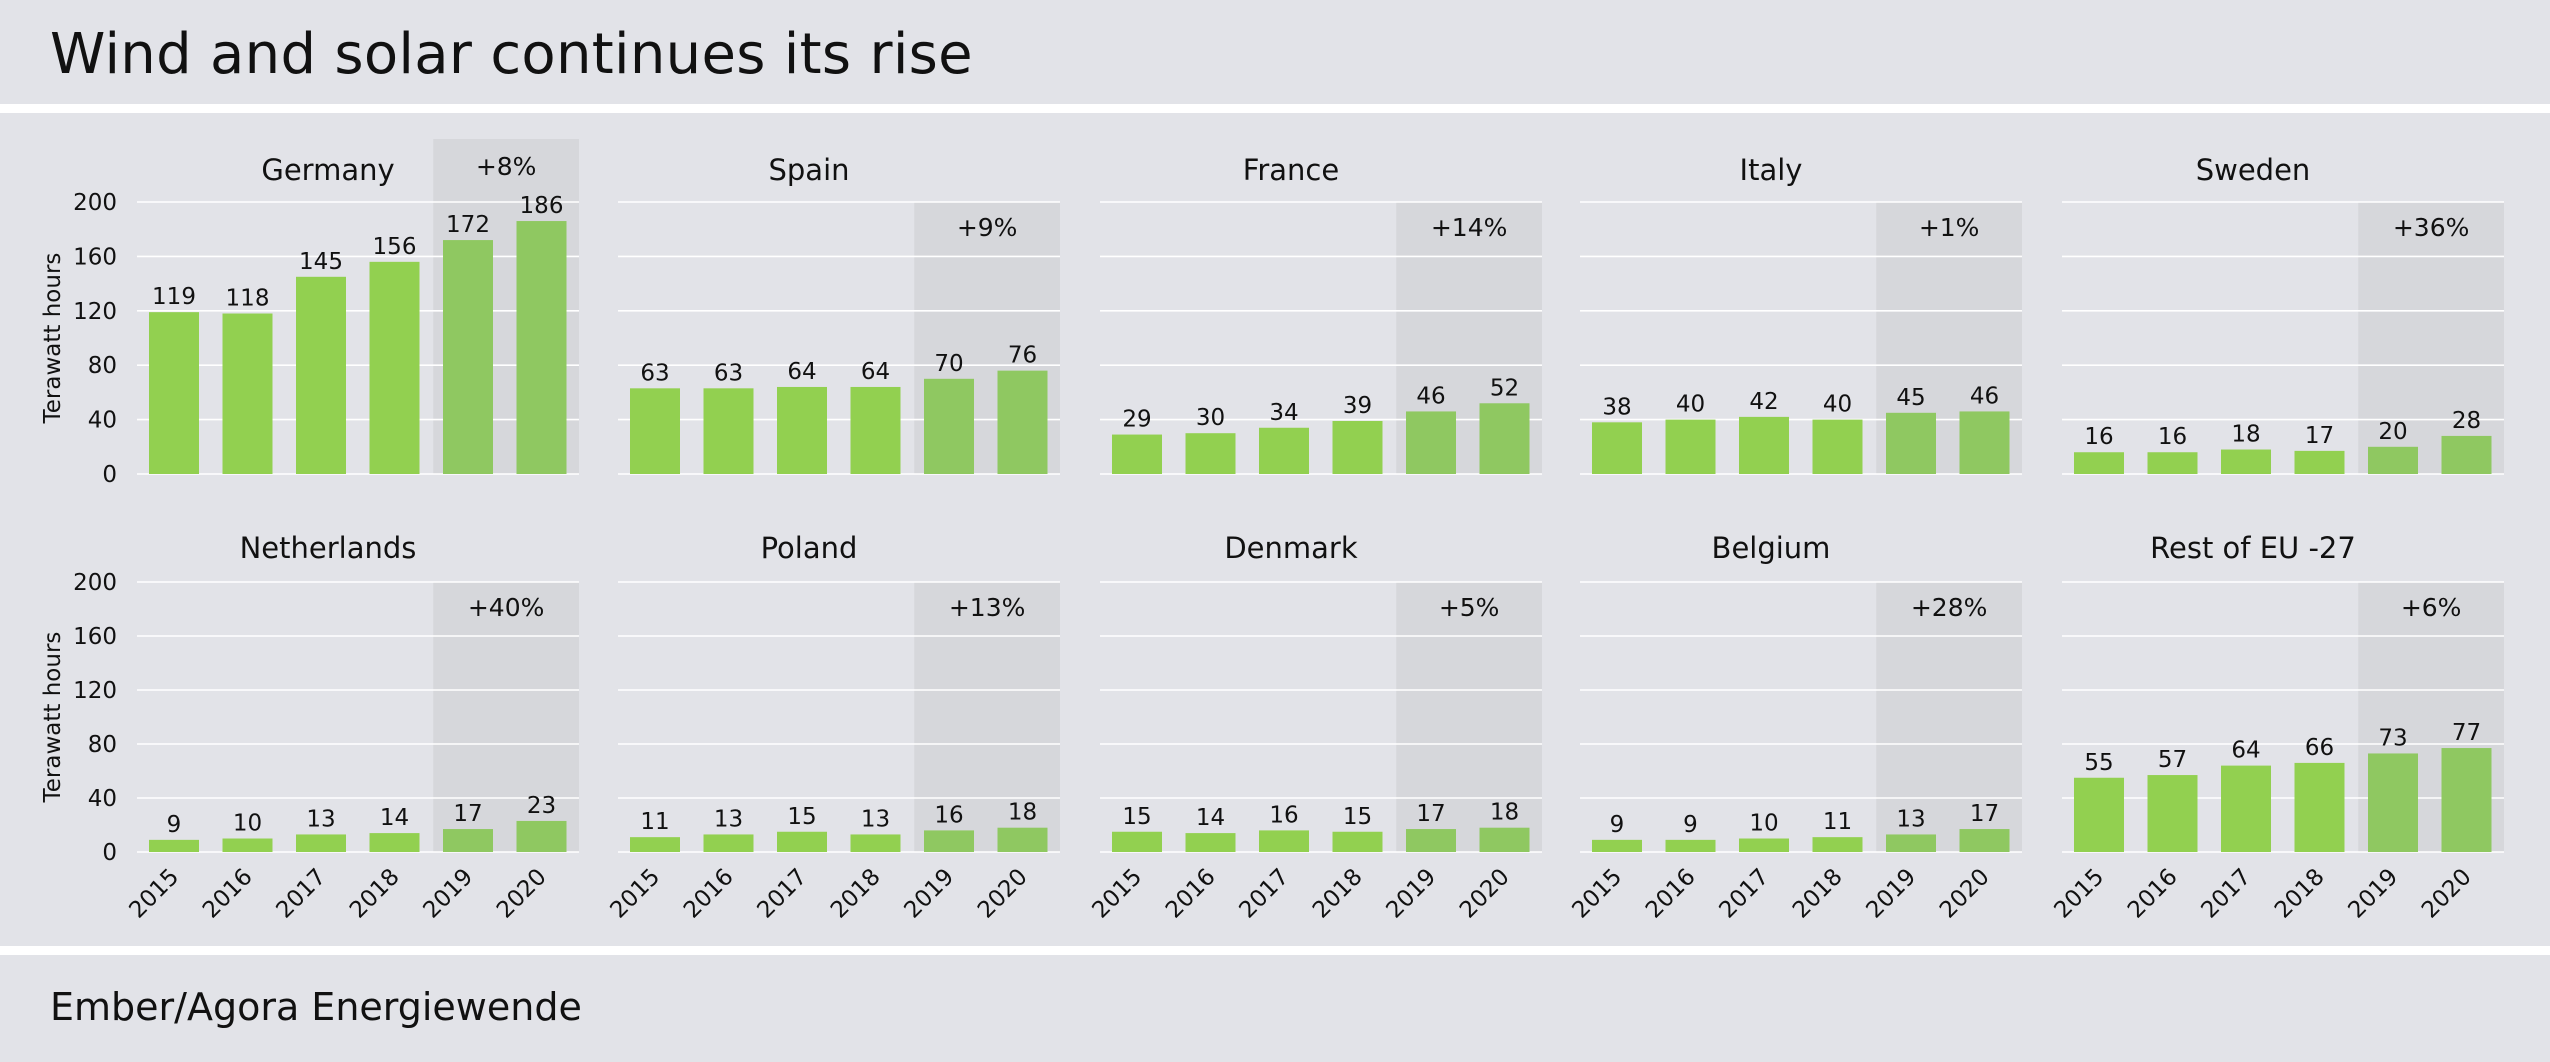 The height and width of the screenshot is (1062, 2550). What do you see at coordinates (95, 257) in the screenshot?
I see `y-tick-label: 160` at bounding box center [95, 257].